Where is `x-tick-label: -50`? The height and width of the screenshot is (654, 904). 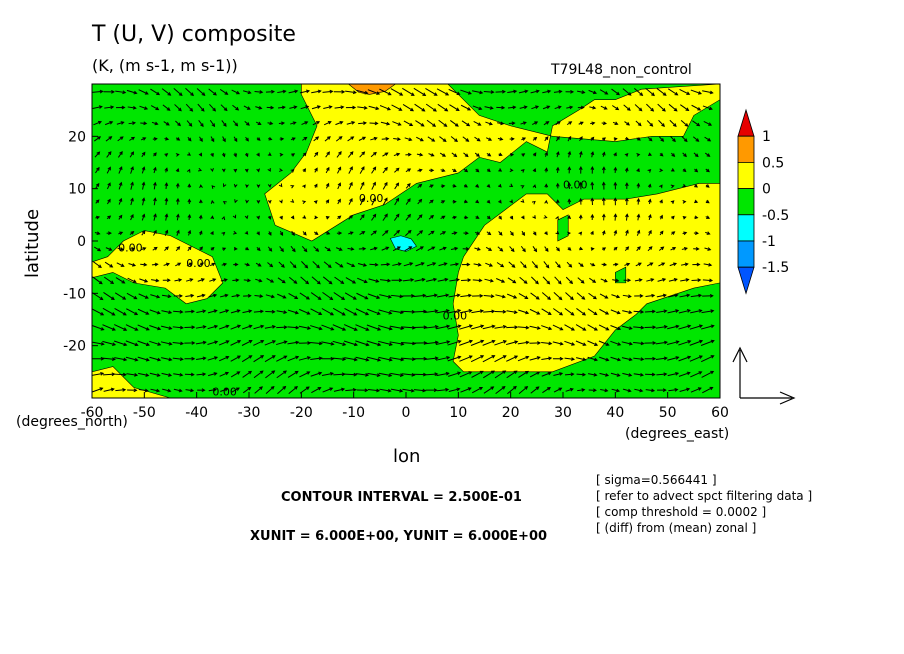 x-tick-label: -50 is located at coordinates (144, 413).